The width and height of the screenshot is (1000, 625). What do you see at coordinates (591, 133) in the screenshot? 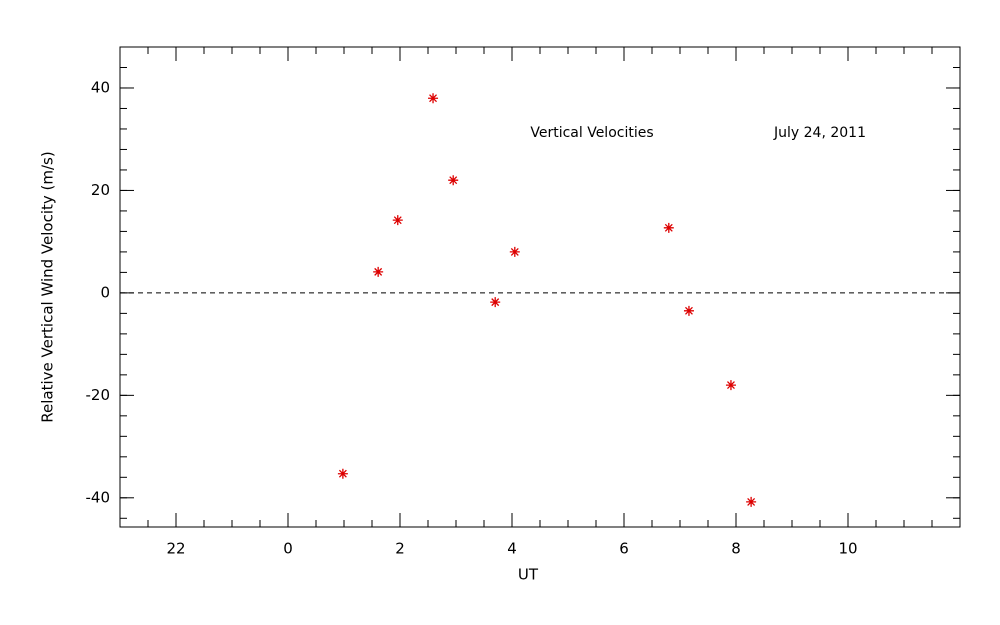
I see `annotation: Vertical Velocities` at bounding box center [591, 133].